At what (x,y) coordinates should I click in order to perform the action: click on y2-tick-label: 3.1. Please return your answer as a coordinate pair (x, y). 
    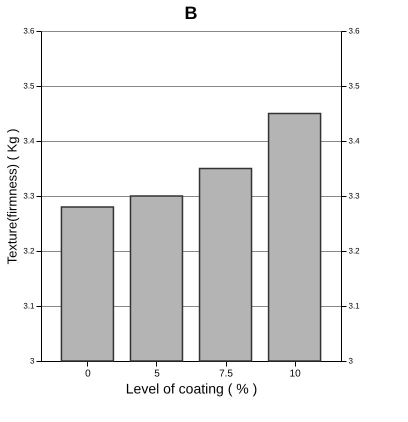
    Looking at the image, I should click on (354, 306).